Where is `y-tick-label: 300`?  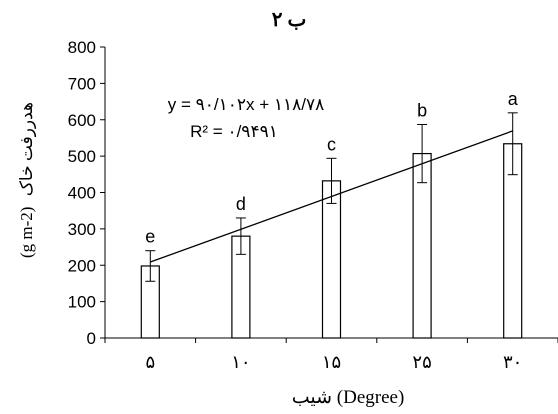 y-tick-label: 300 is located at coordinates (82, 229).